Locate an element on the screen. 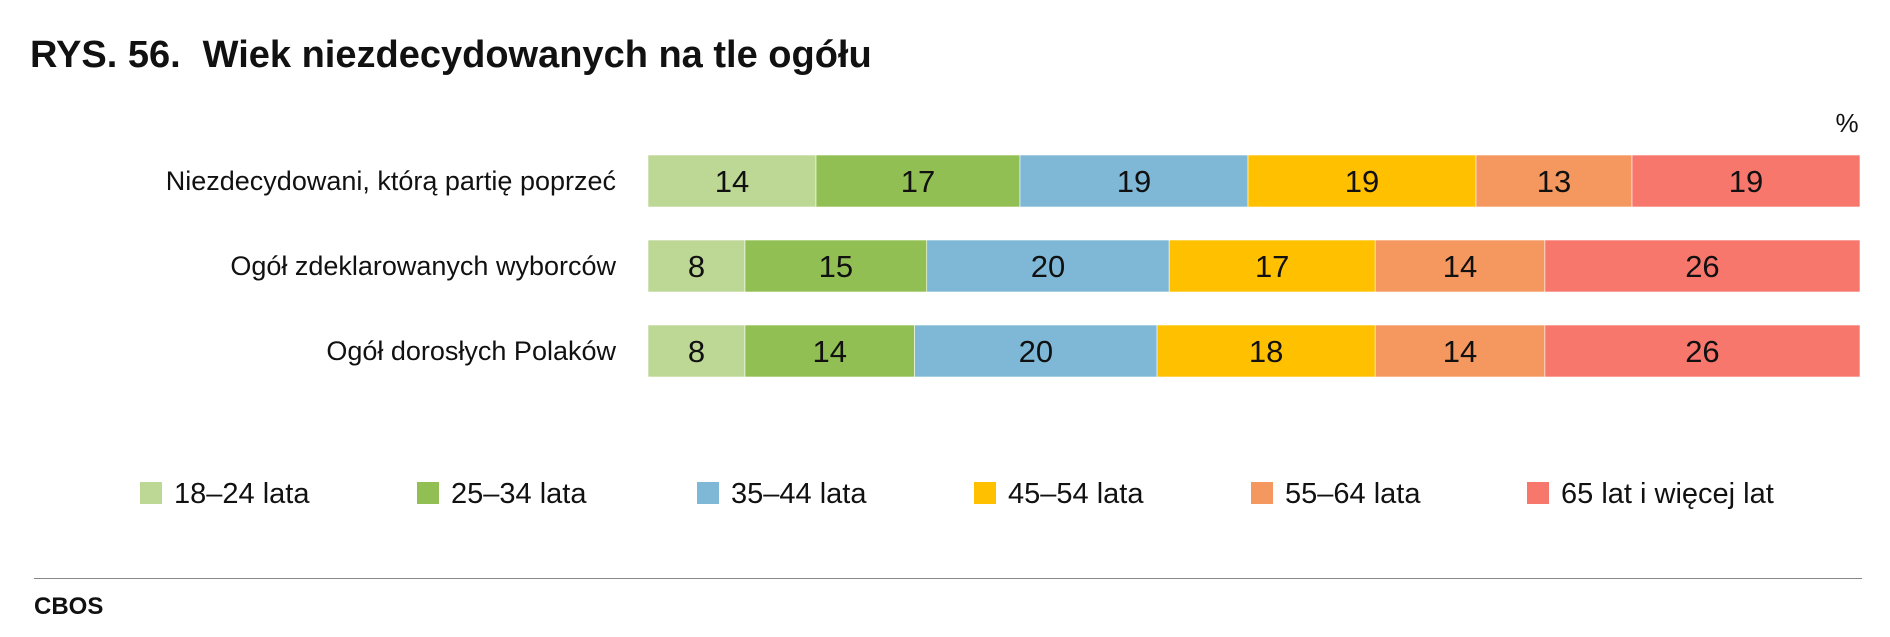 The height and width of the screenshot is (637, 1890). category-label: Niezdecydowani, którą partię poprzeć is located at coordinates (391, 181).